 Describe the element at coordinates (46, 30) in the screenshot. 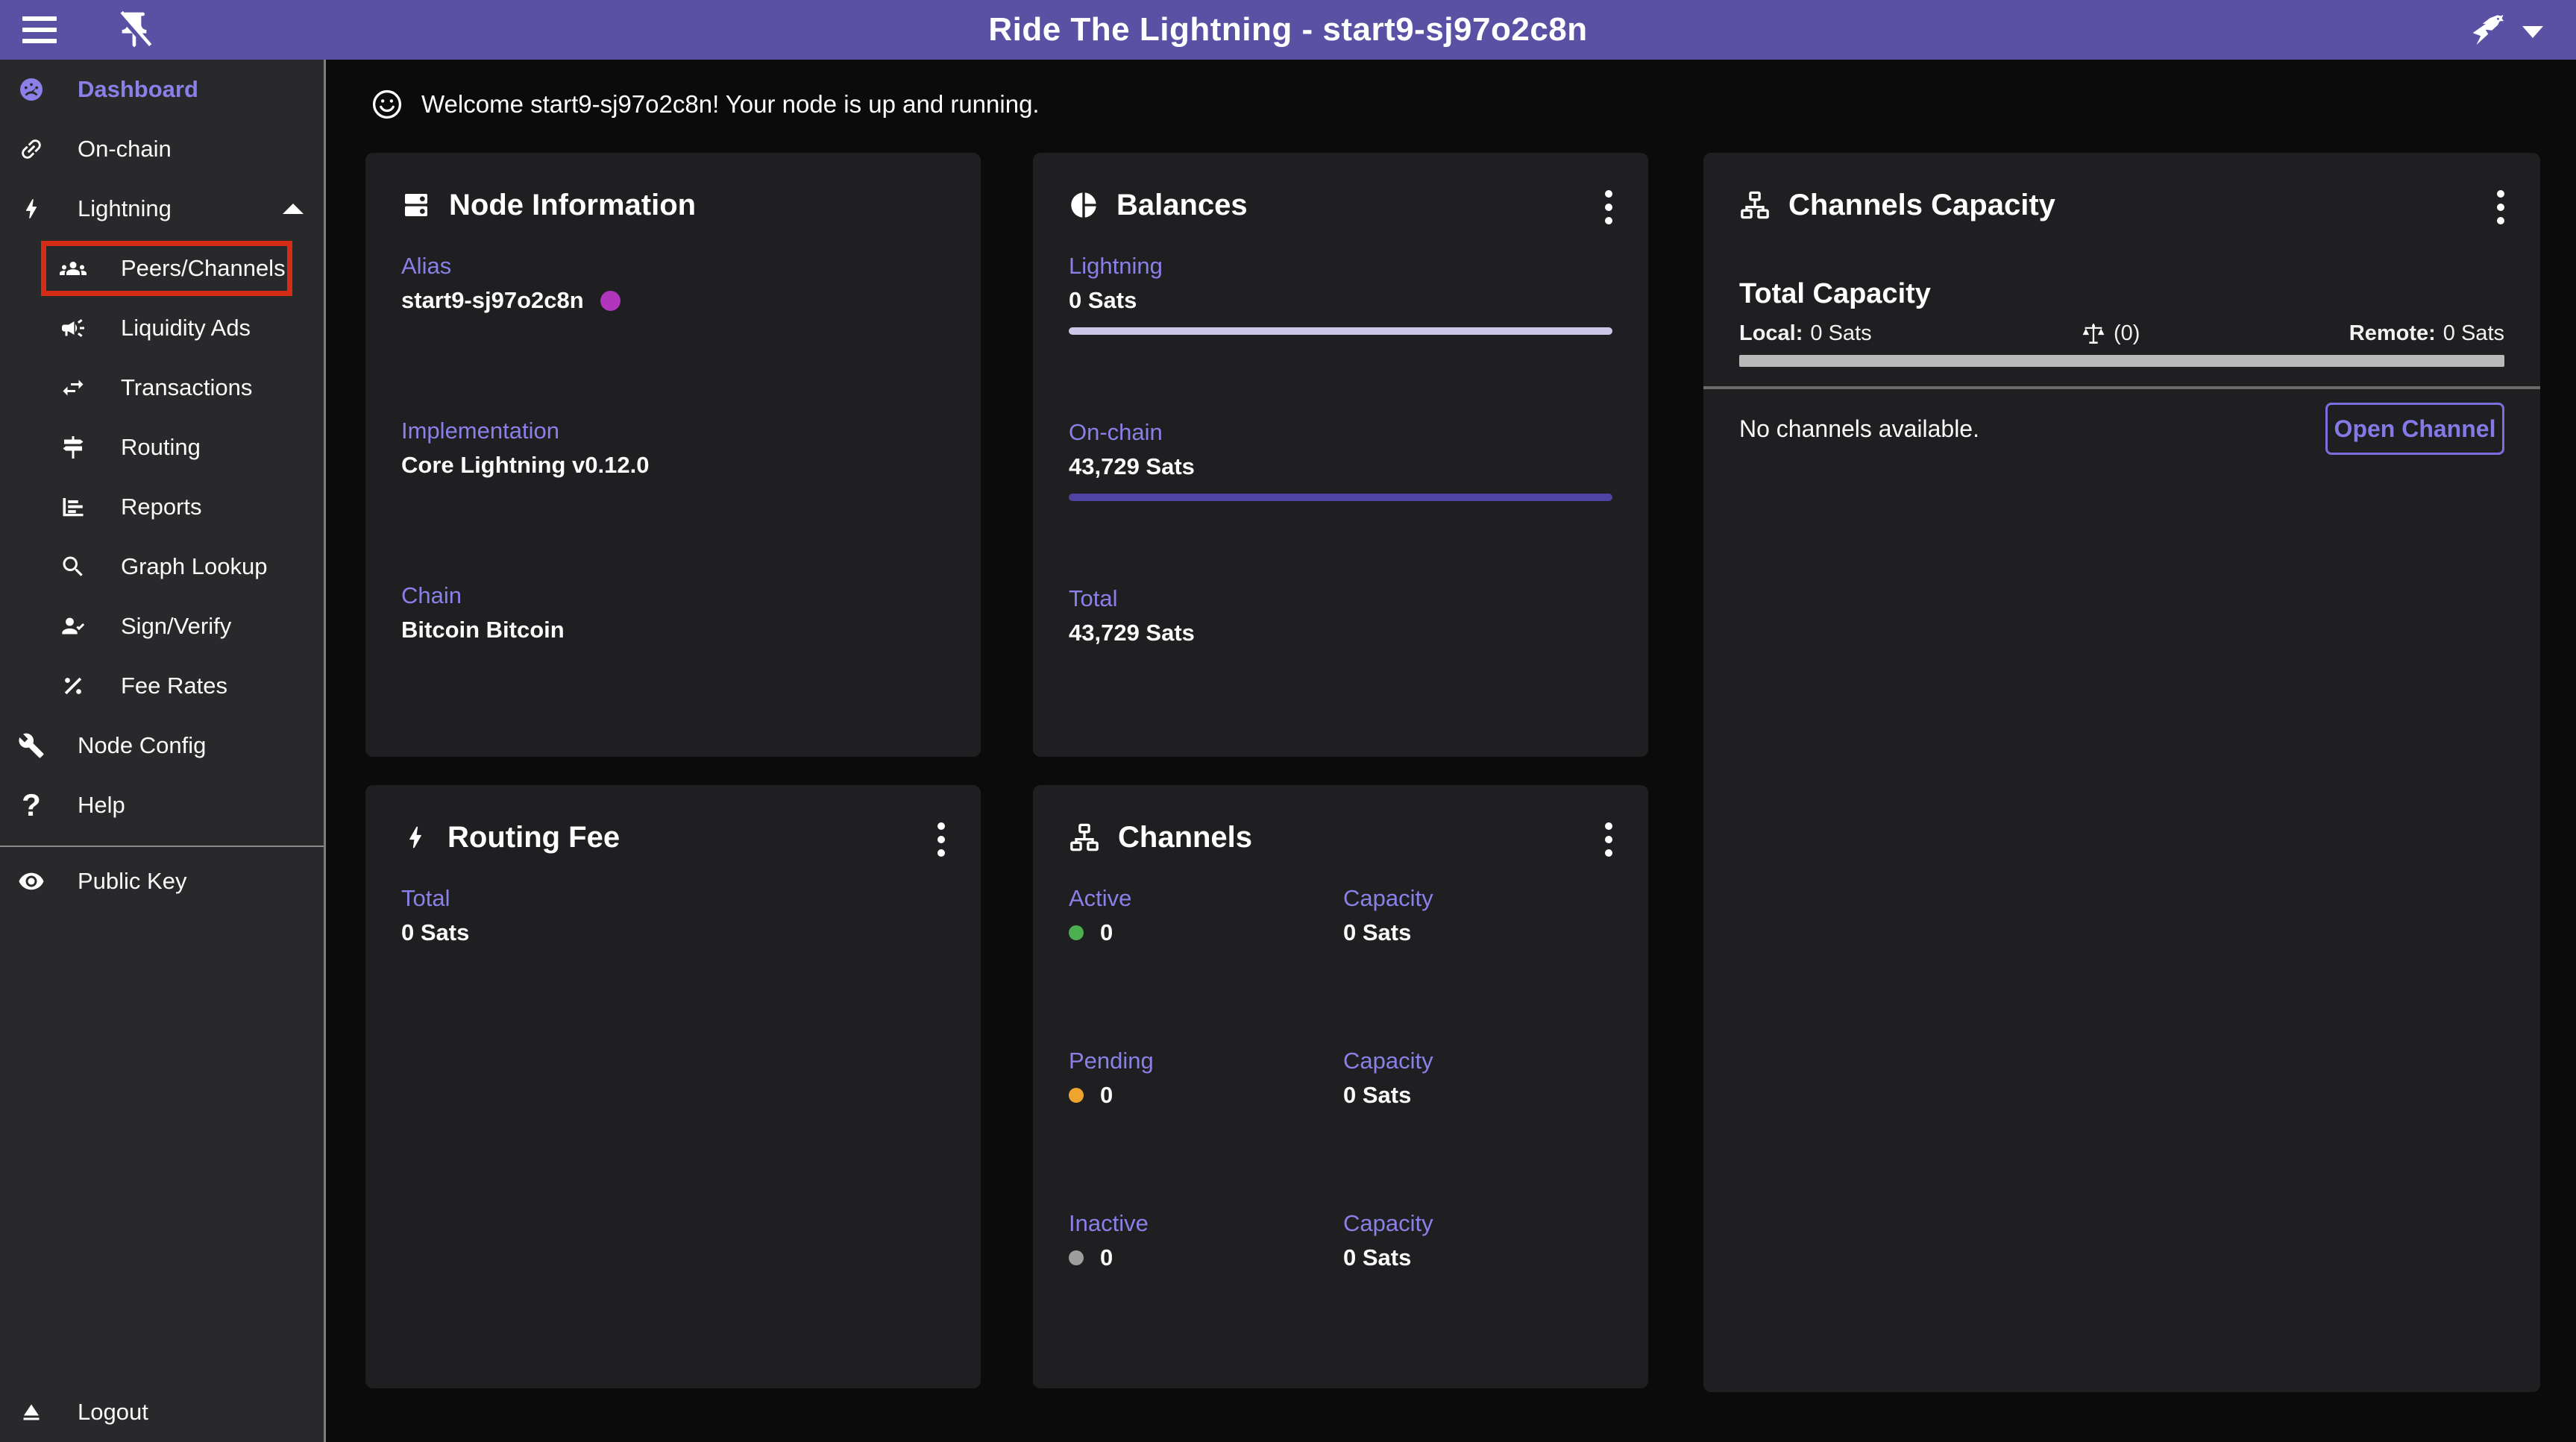

I see `menu-toggle-icon` at that location.